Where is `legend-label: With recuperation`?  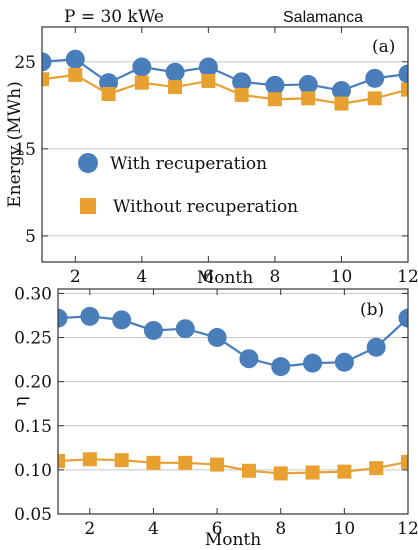 legend-label: With recuperation is located at coordinates (188, 164).